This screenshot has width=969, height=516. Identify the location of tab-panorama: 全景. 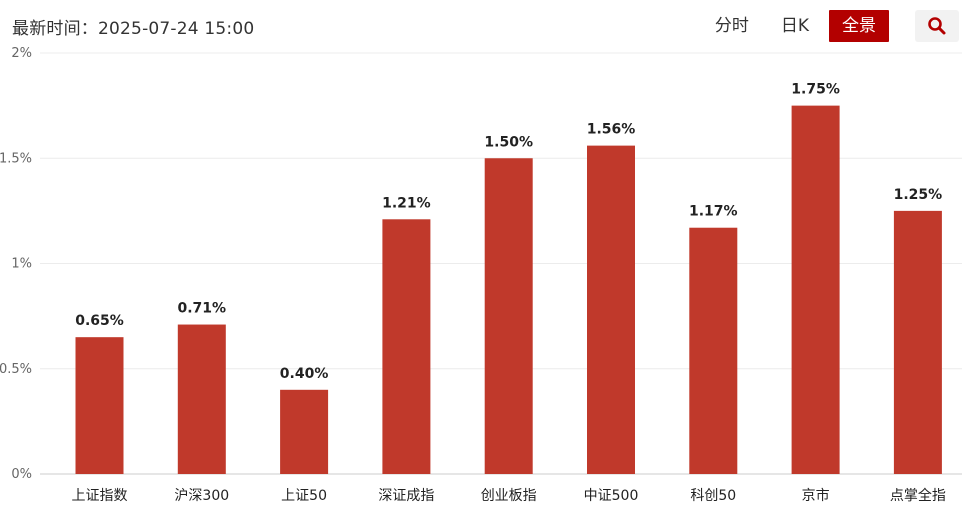
(859, 26).